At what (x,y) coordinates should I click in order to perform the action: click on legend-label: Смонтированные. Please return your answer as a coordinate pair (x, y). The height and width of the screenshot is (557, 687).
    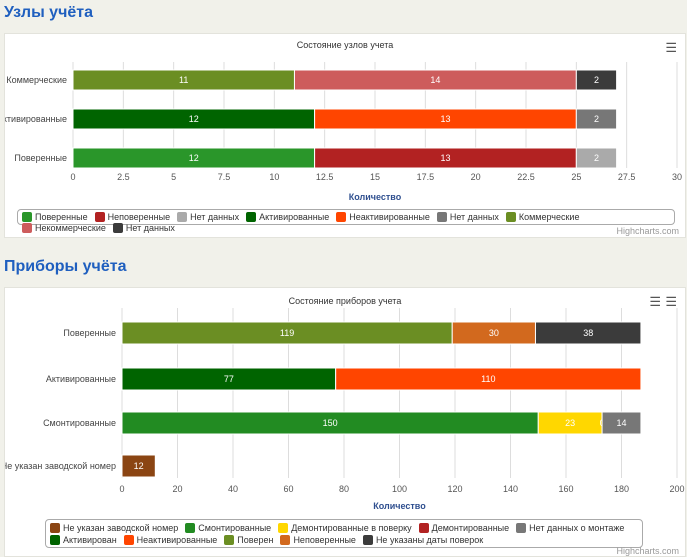
    Looking at the image, I should click on (235, 527).